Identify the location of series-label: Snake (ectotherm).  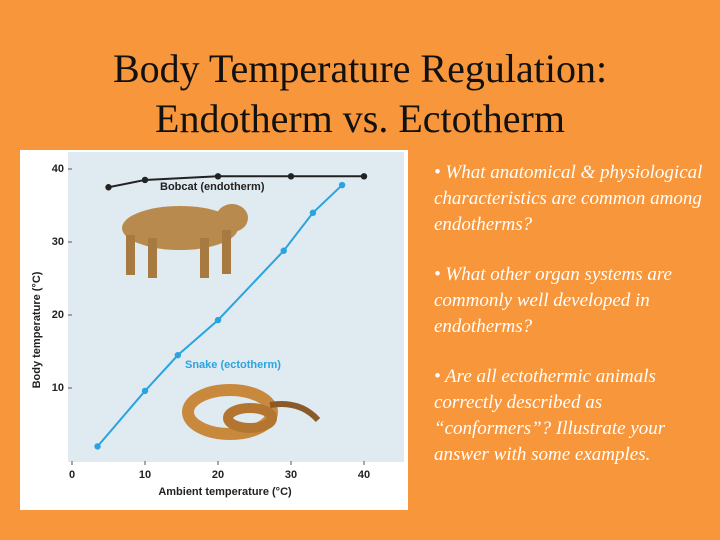
(233, 365).